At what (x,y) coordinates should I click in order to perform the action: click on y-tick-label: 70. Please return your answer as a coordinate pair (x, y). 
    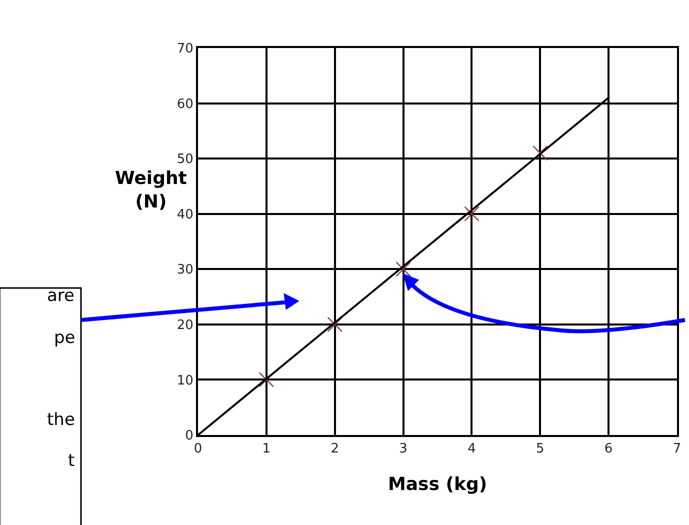
    Looking at the image, I should click on (185, 49).